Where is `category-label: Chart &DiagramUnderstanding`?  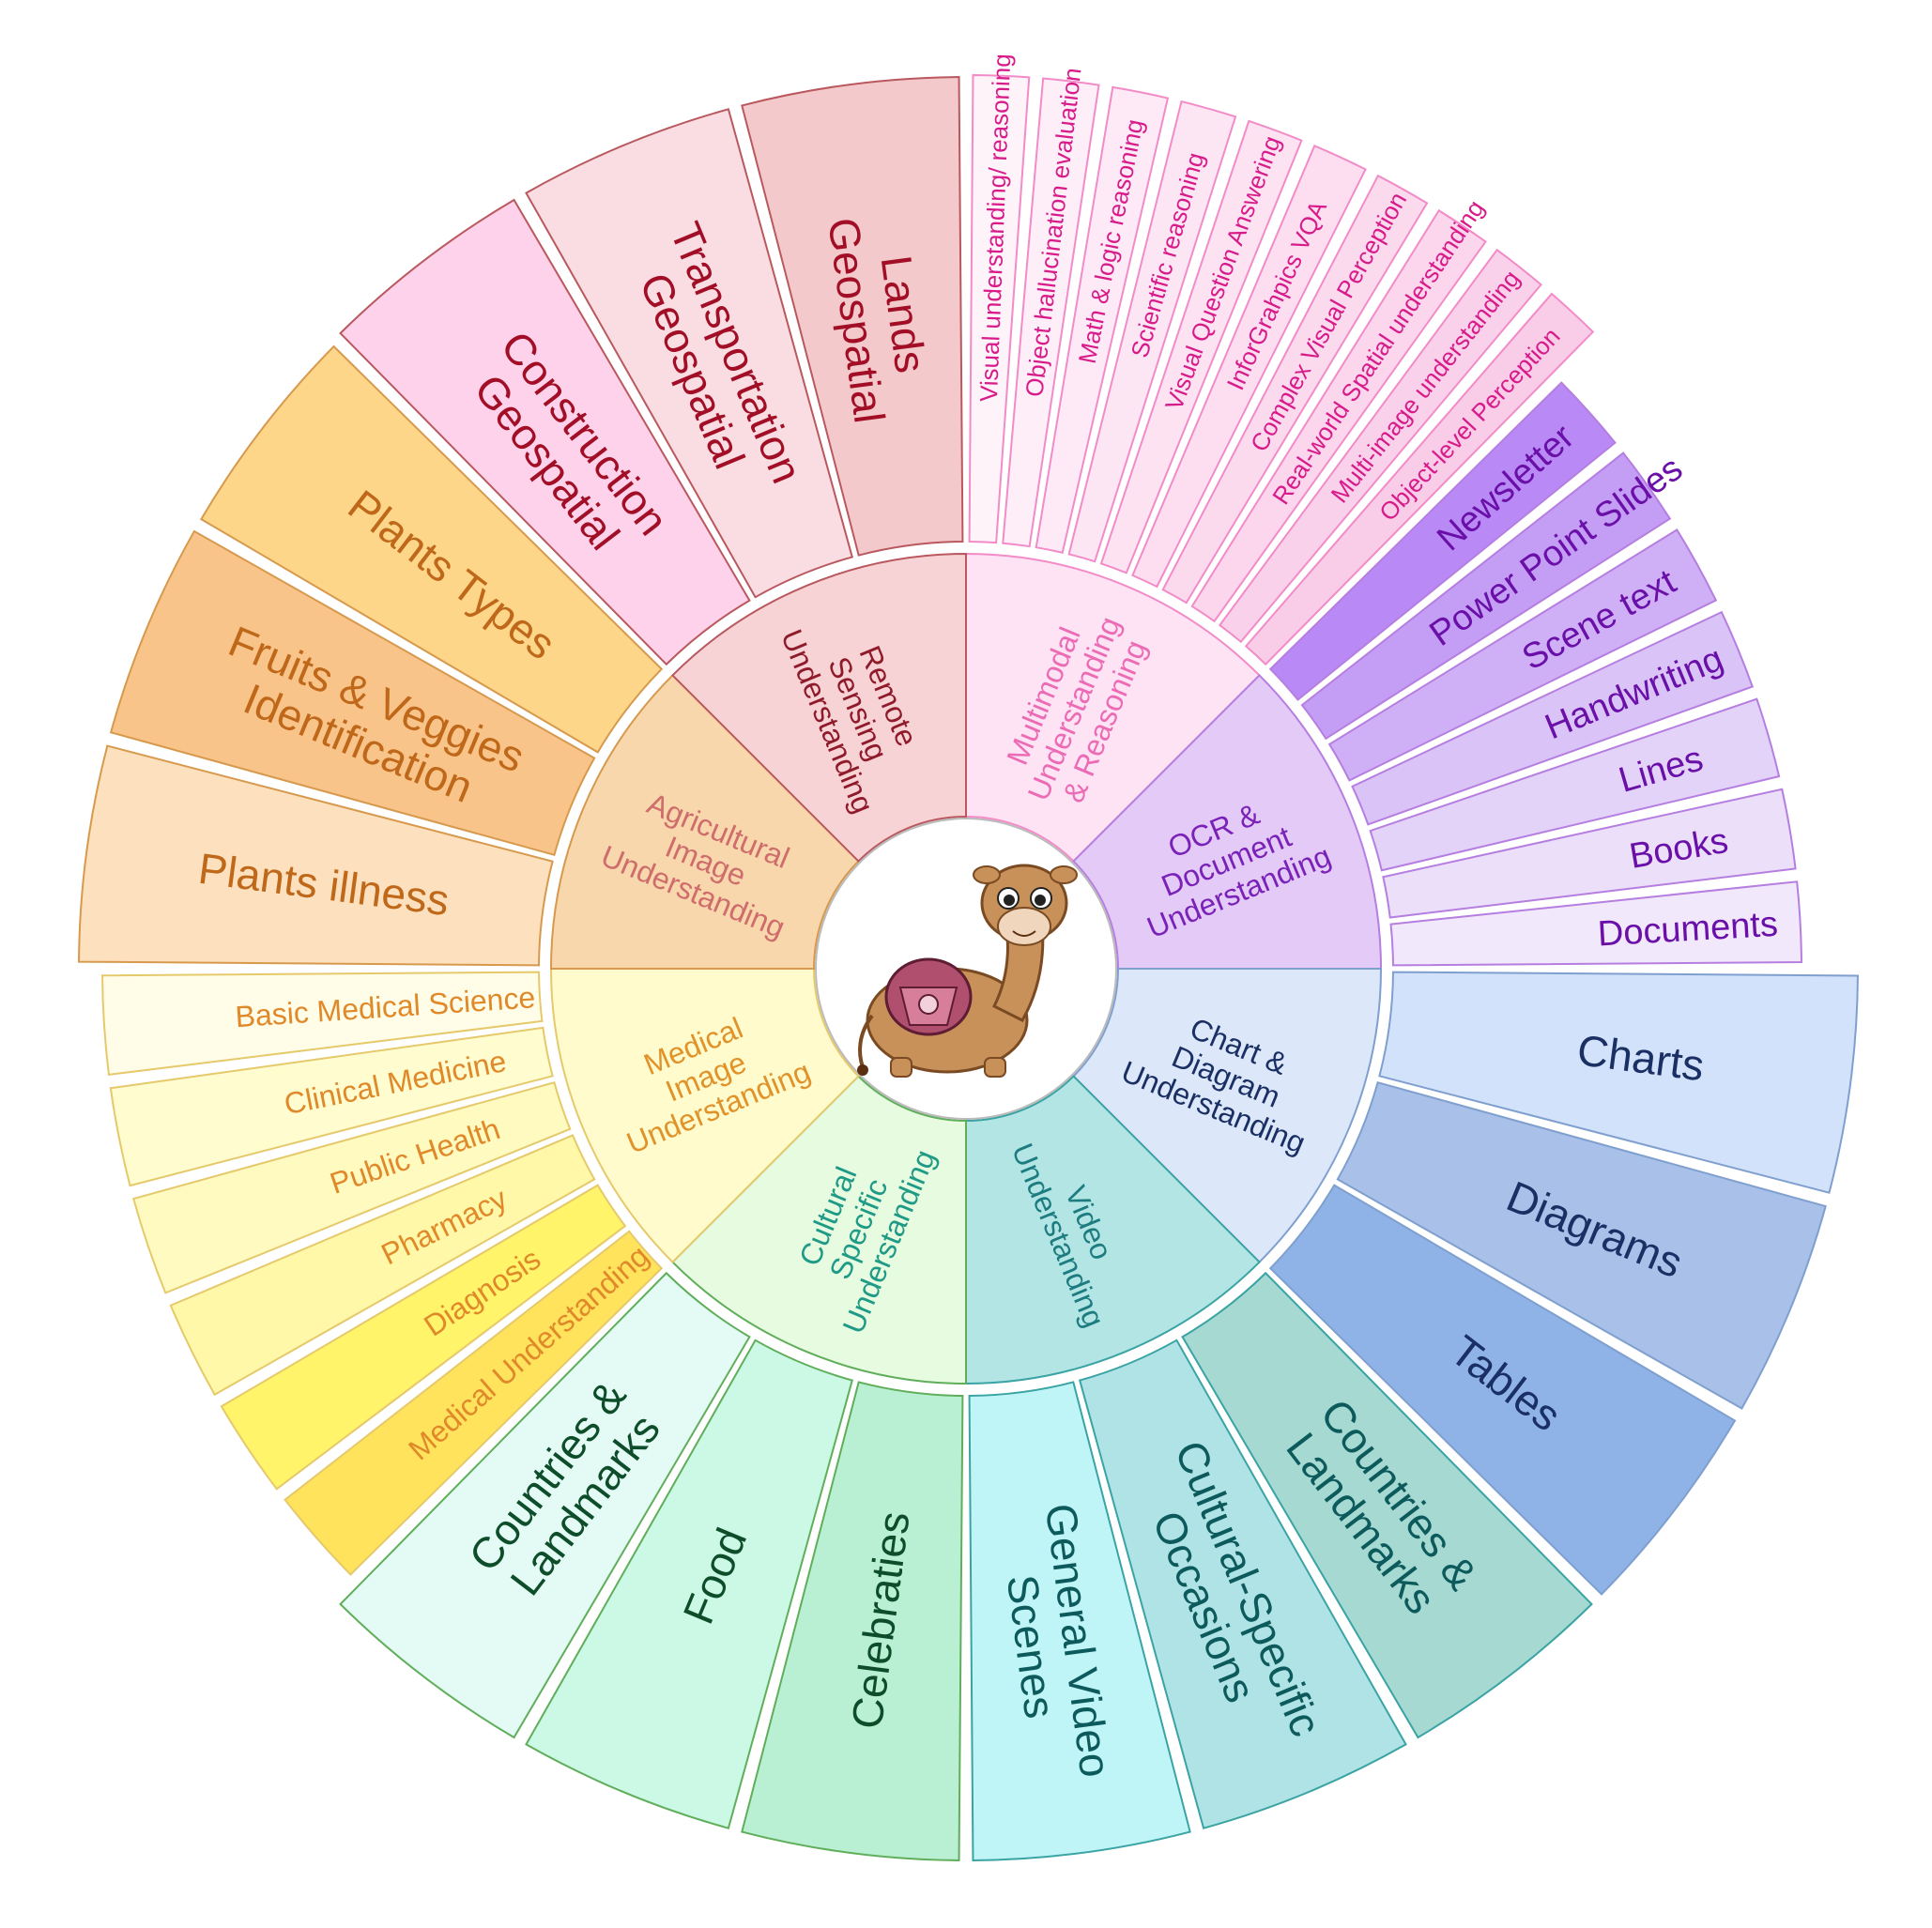
category-label: Chart &DiagramUnderstanding is located at coordinates (1227, 1076).